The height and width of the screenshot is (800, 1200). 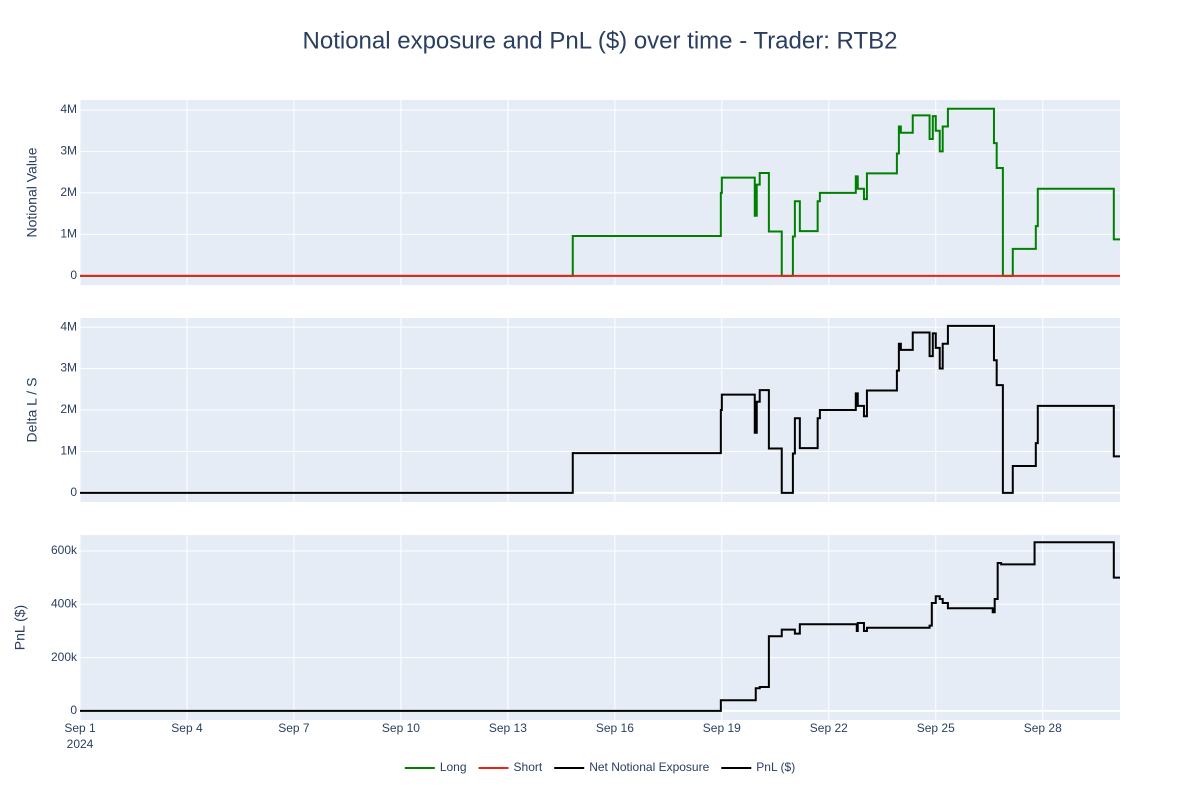 What do you see at coordinates (401, 728) in the screenshot?
I see `x-tick-label: Sep 10` at bounding box center [401, 728].